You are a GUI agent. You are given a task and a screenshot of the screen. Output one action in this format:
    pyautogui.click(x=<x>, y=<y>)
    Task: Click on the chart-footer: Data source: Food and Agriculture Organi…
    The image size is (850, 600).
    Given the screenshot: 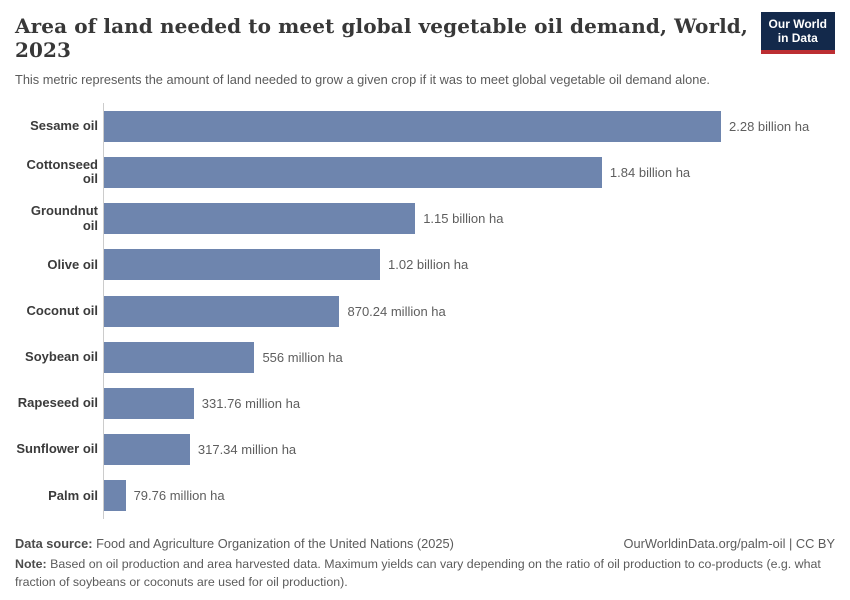 What is the action you would take?
    pyautogui.click(x=425, y=564)
    